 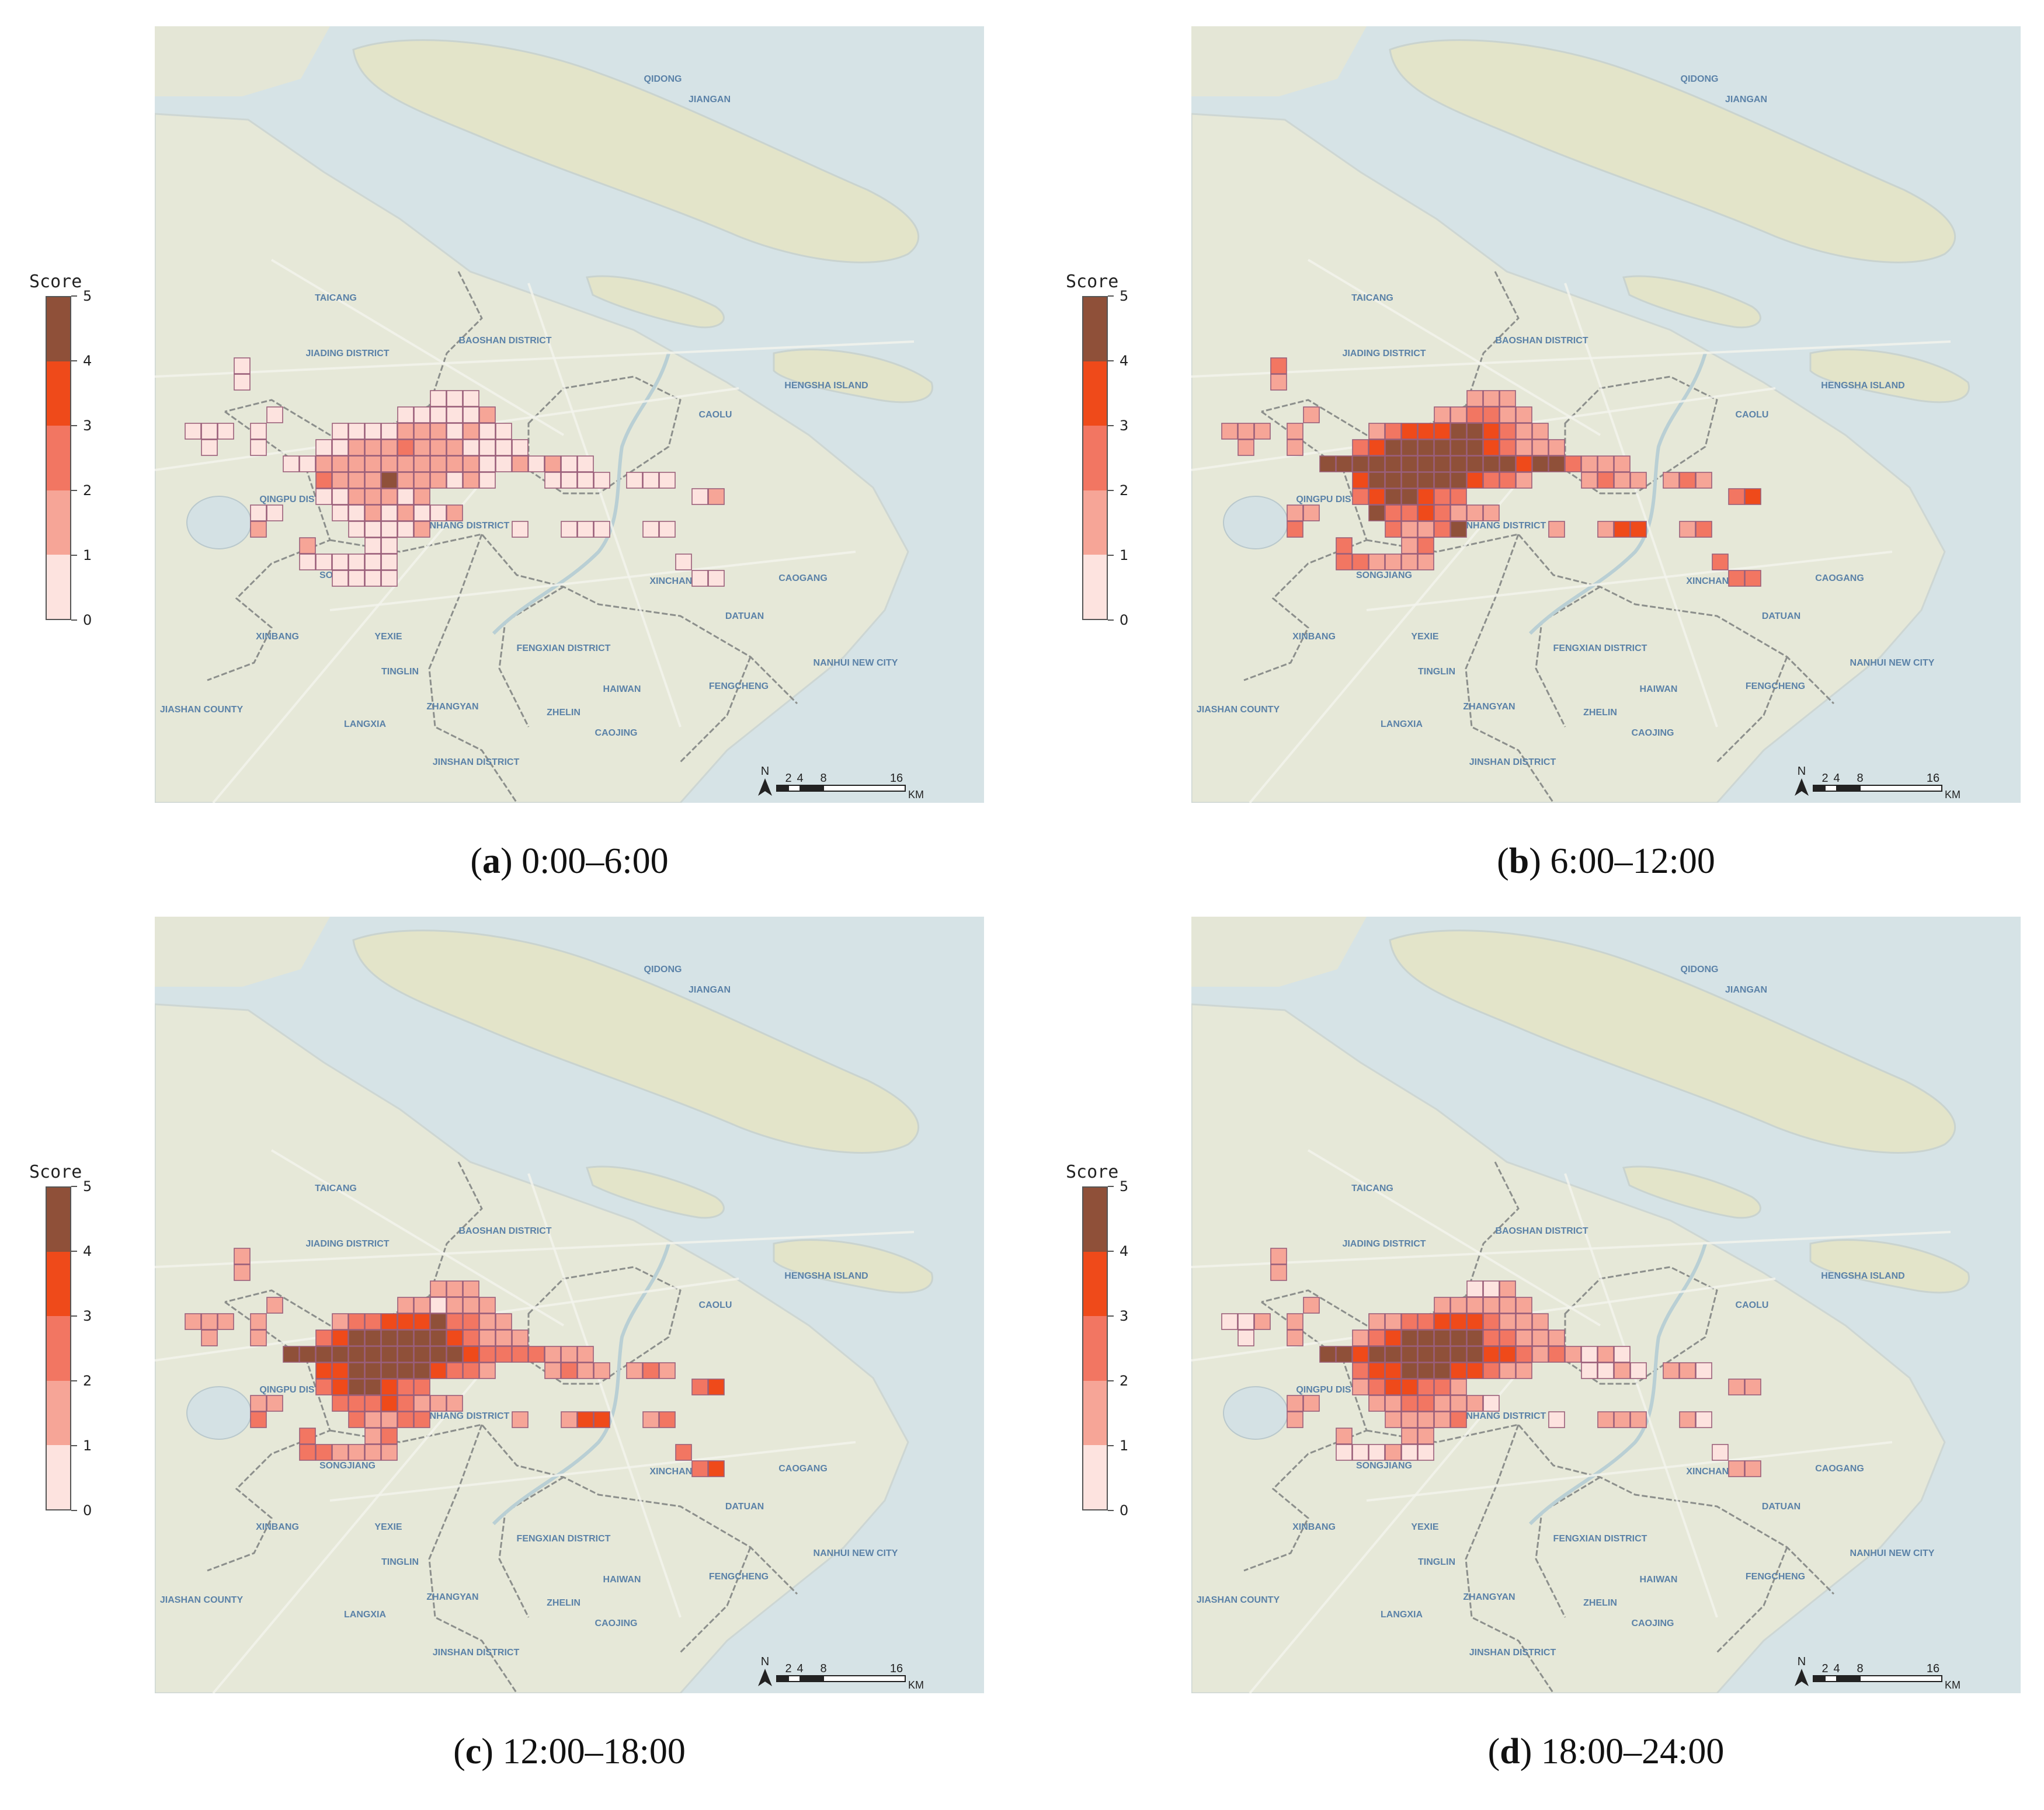 What do you see at coordinates (739, 686) in the screenshot?
I see `place-label-fengcheng: FENGCHENG` at bounding box center [739, 686].